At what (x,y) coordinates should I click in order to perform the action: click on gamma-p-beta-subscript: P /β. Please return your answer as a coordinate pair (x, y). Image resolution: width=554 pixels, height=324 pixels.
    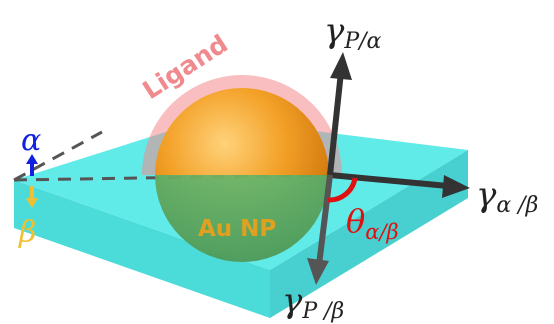
    Looking at the image, I should click on (322, 311).